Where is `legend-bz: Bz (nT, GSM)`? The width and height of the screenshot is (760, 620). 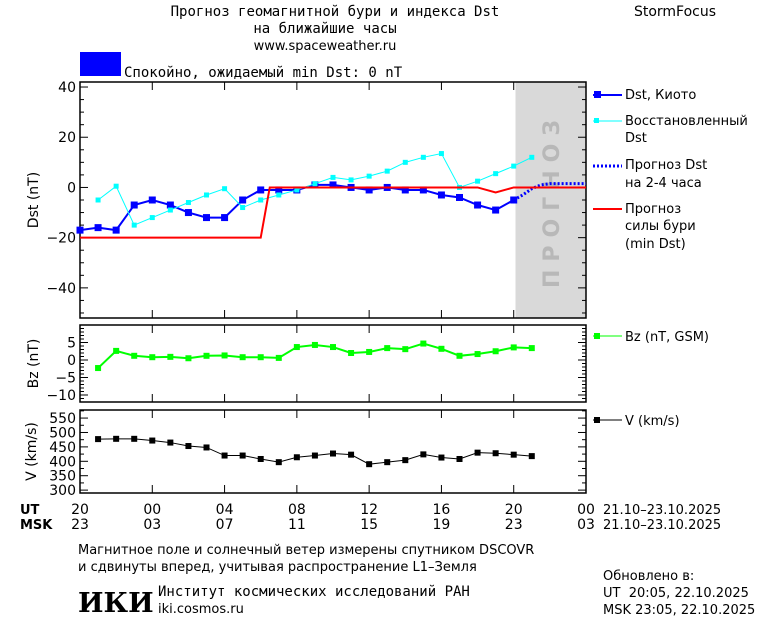 legend-bz: Bz (nT, GSM) is located at coordinates (651, 337).